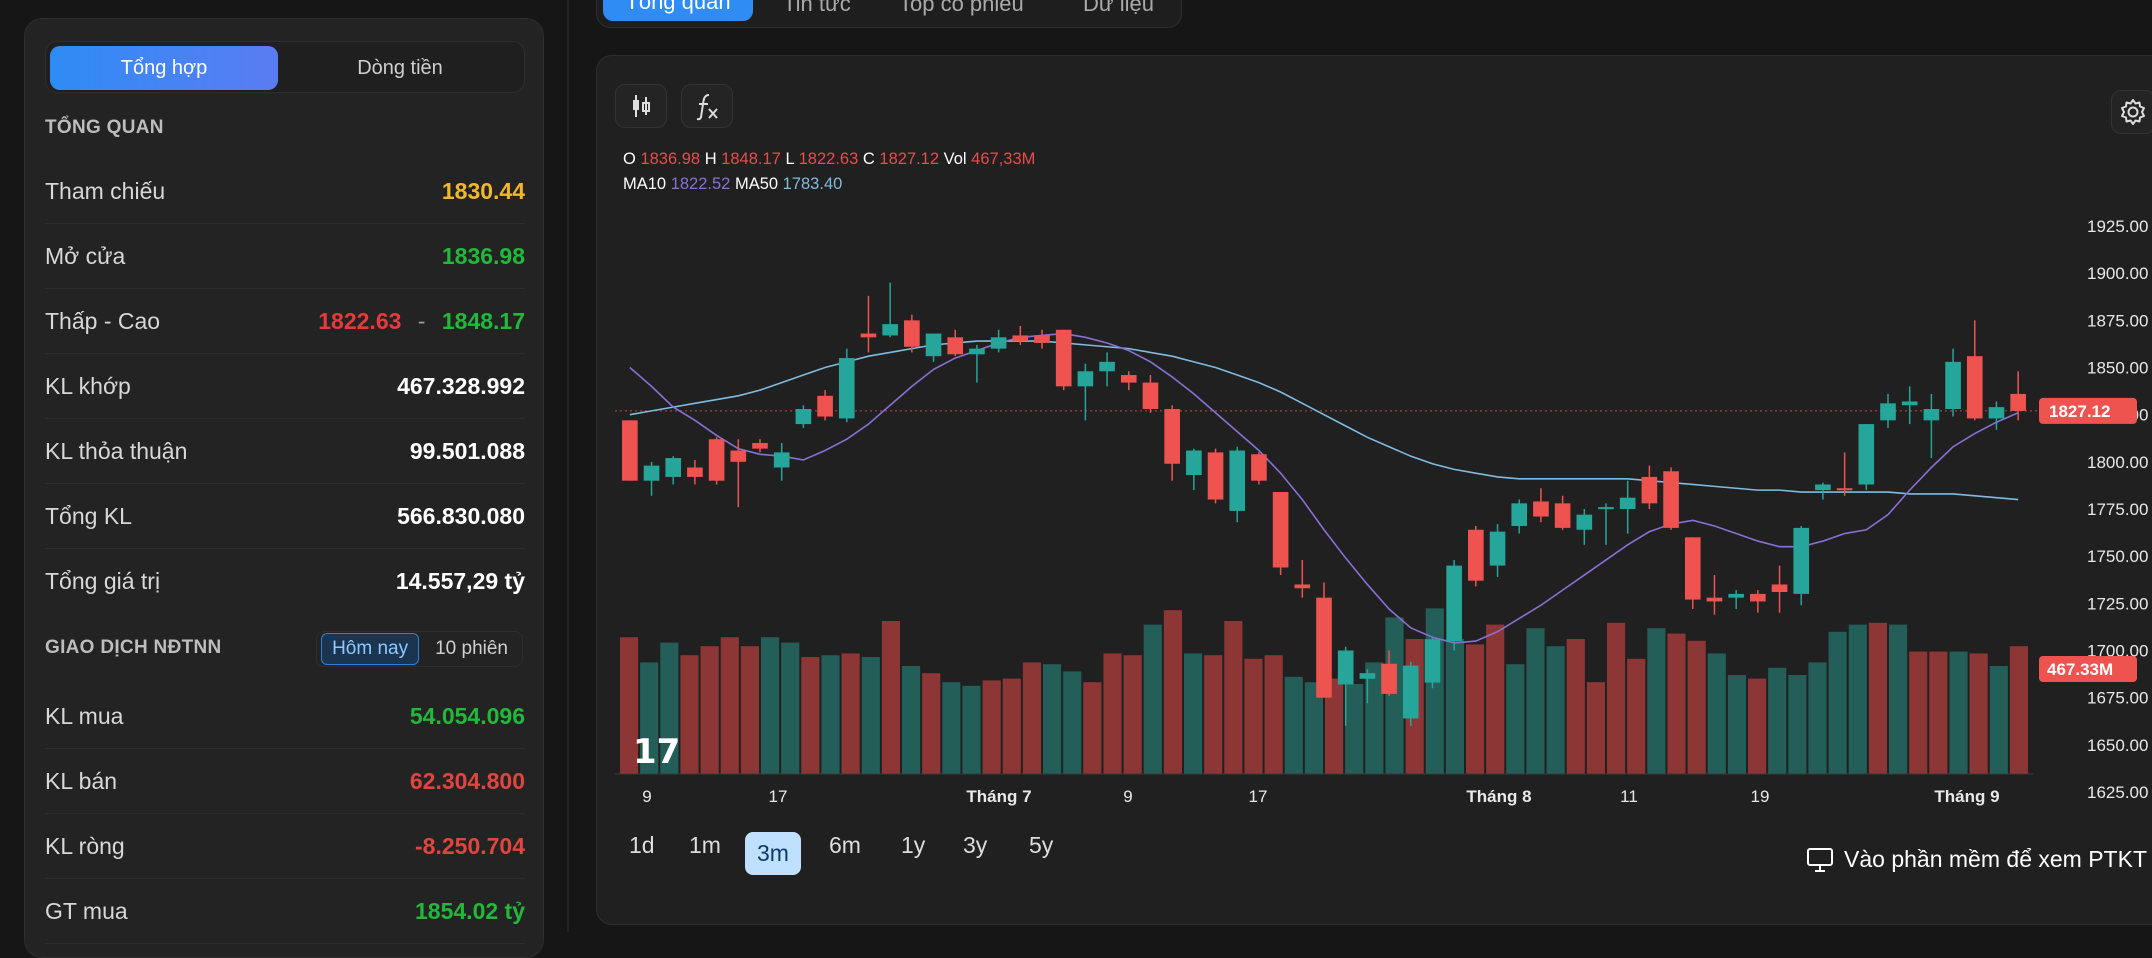 The image size is (2152, 958). Describe the element at coordinates (678, 10) in the screenshot. I see `tab-tong-quan: Tổng quan` at that location.